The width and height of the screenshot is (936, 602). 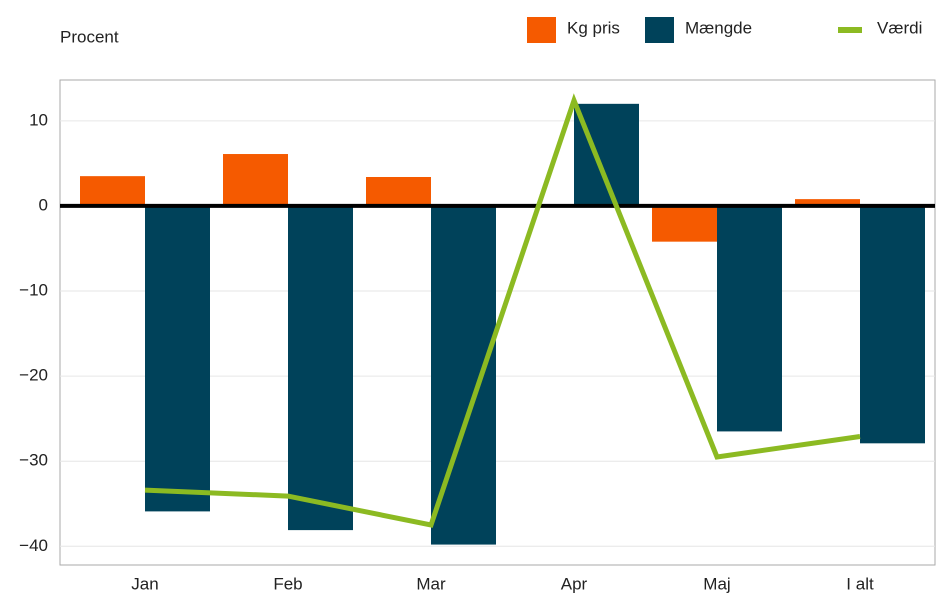 I want to click on y-tick-label: 10, so click(x=38, y=119).